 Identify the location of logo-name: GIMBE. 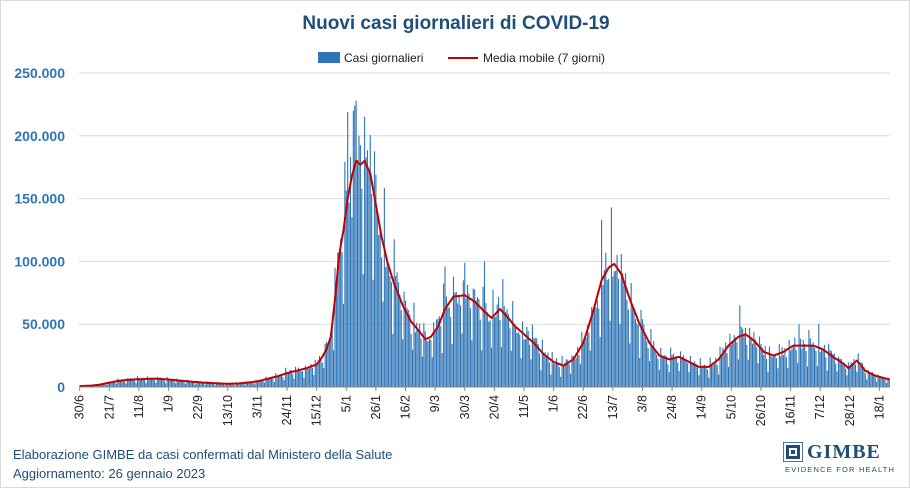
(844, 452).